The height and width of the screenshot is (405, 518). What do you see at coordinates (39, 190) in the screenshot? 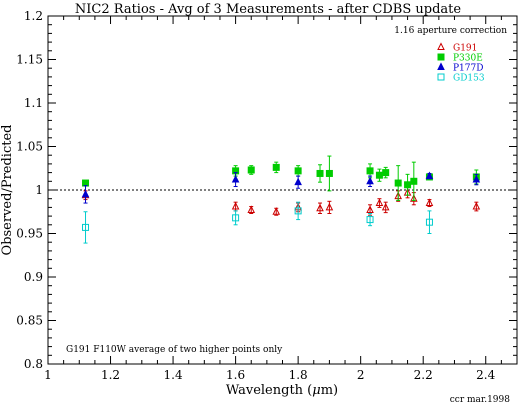
I see `y-tick-label: 1` at bounding box center [39, 190].